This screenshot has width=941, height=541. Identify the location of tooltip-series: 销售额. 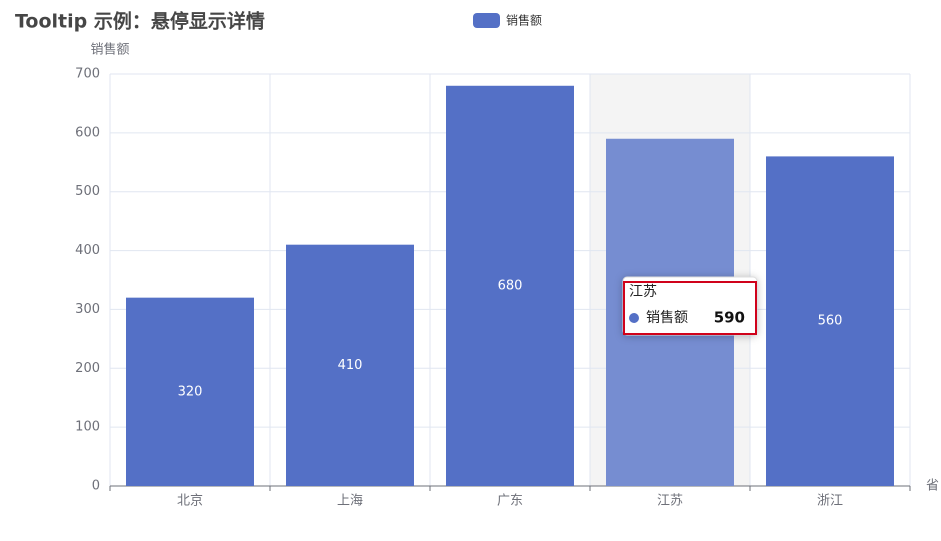
(667, 318).